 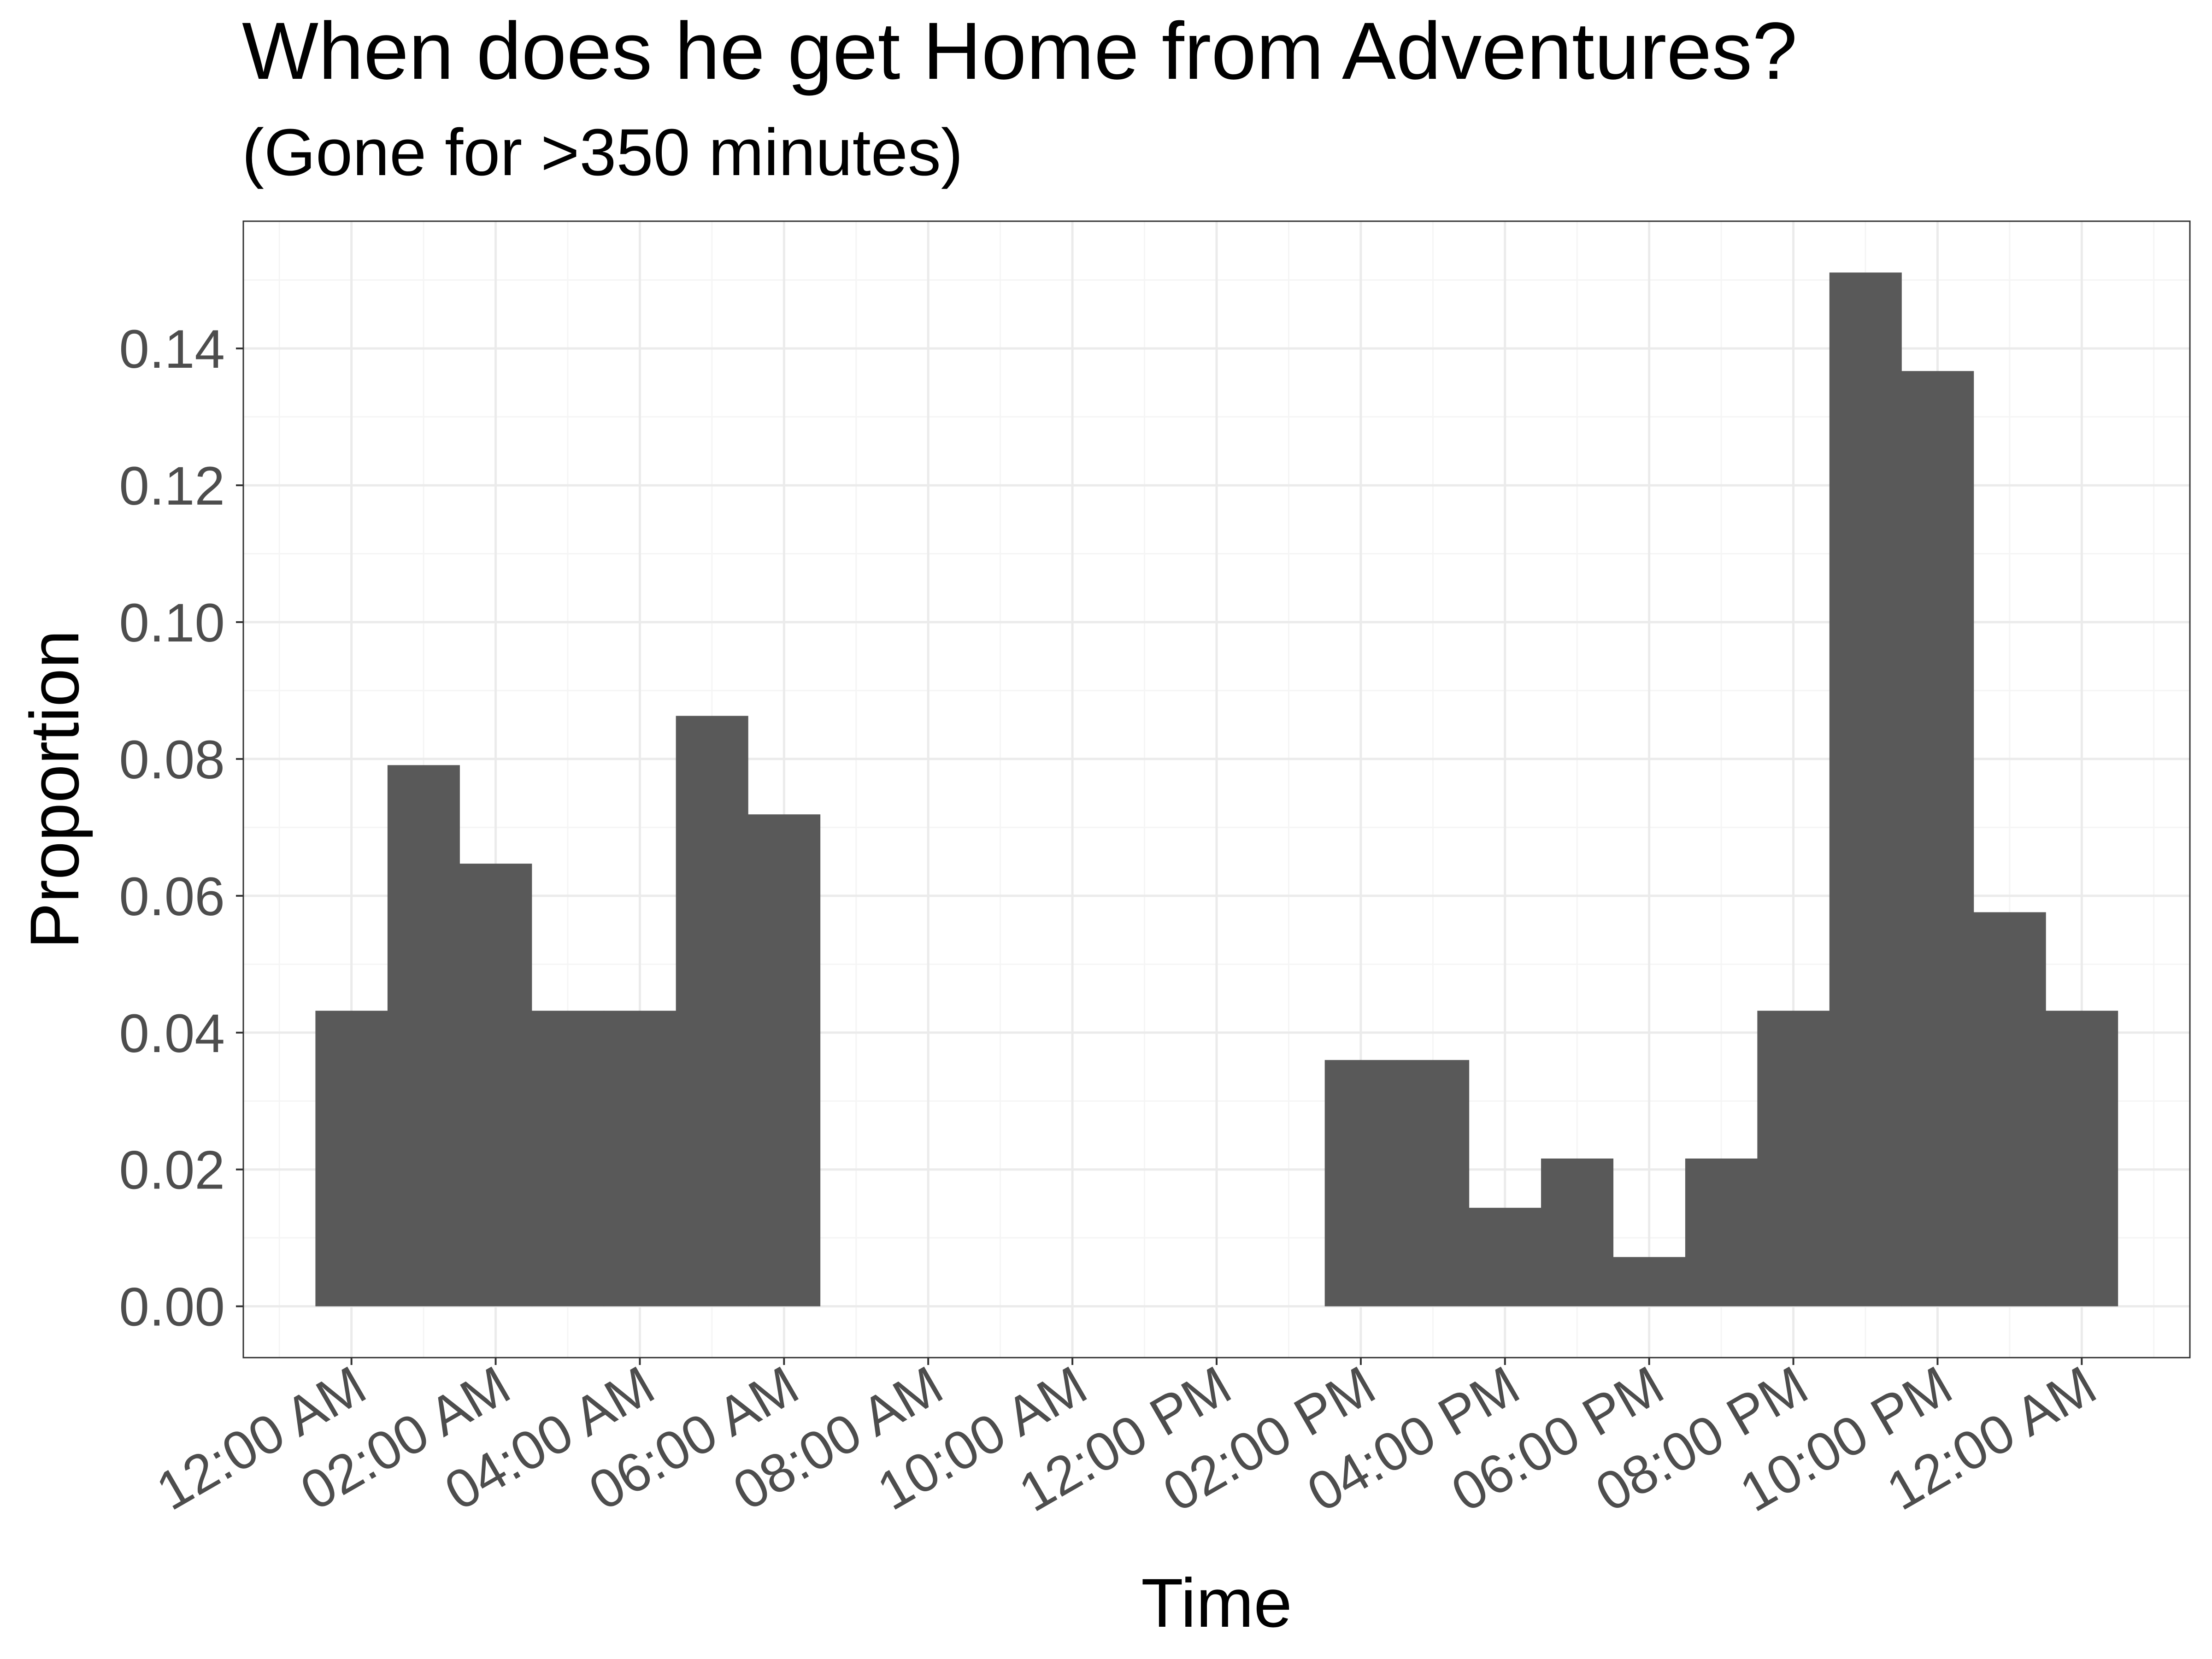 What do you see at coordinates (172, 623) in the screenshot?
I see `y-tick-label: 0.10` at bounding box center [172, 623].